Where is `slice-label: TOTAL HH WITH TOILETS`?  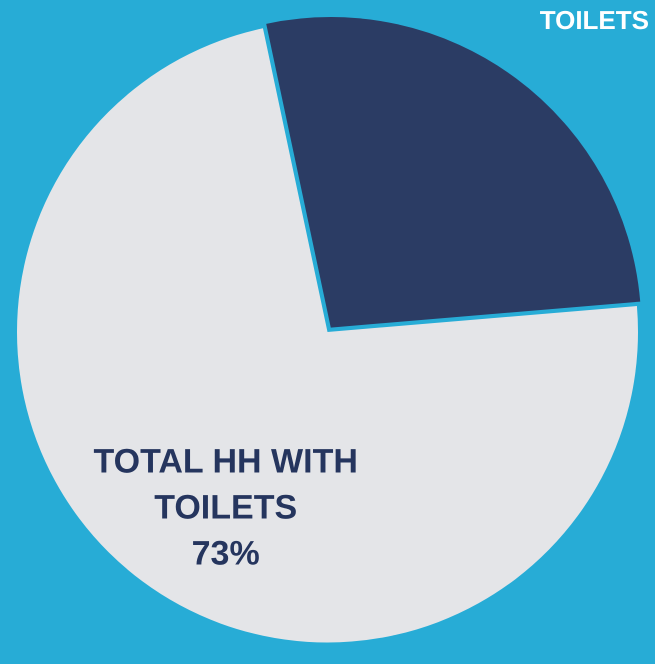 slice-label: TOTAL HH WITH TOILETS is located at coordinates (225, 484).